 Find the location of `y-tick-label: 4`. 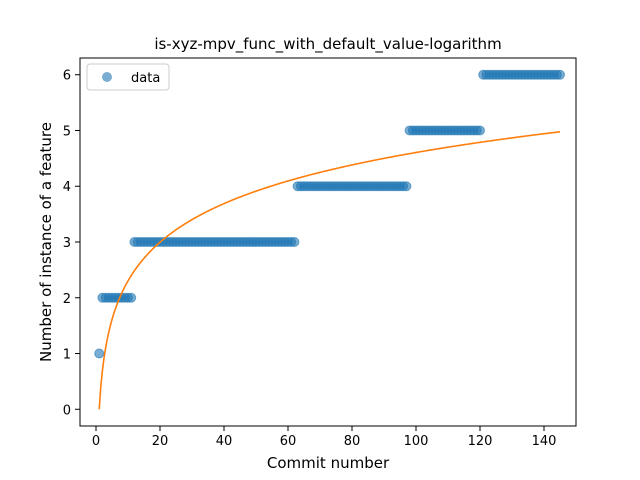

y-tick-label: 4 is located at coordinates (67, 187).